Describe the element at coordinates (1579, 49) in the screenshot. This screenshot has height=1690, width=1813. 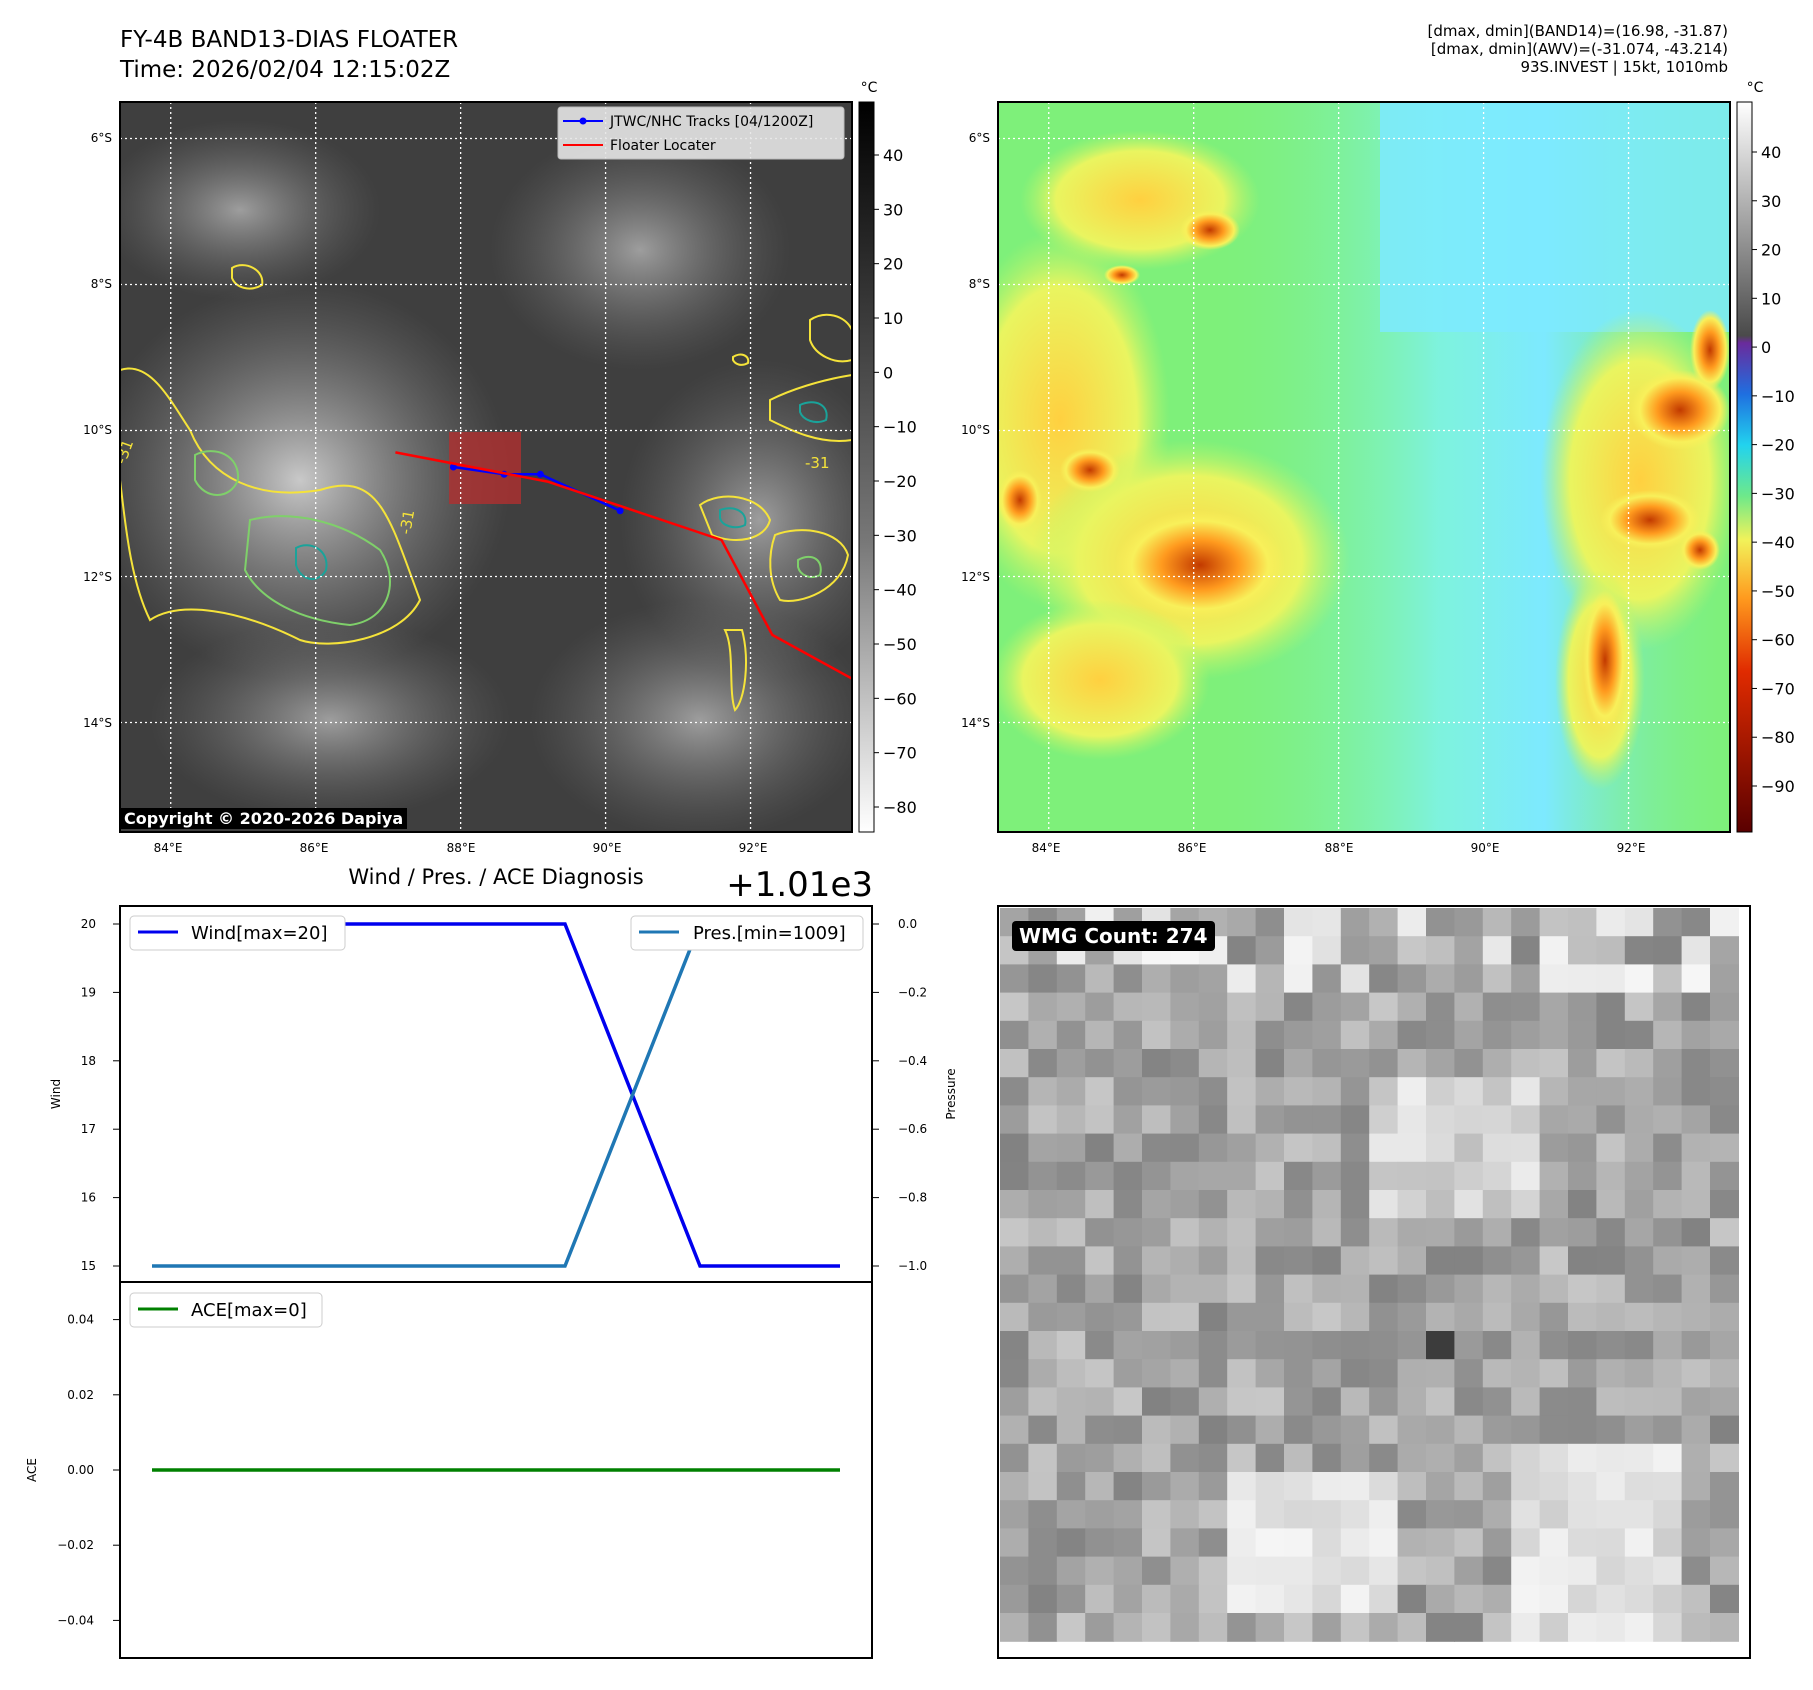
I see `info-line-awv: [dmax, dmin](AWV)=(-31.074, -43.214)` at that location.